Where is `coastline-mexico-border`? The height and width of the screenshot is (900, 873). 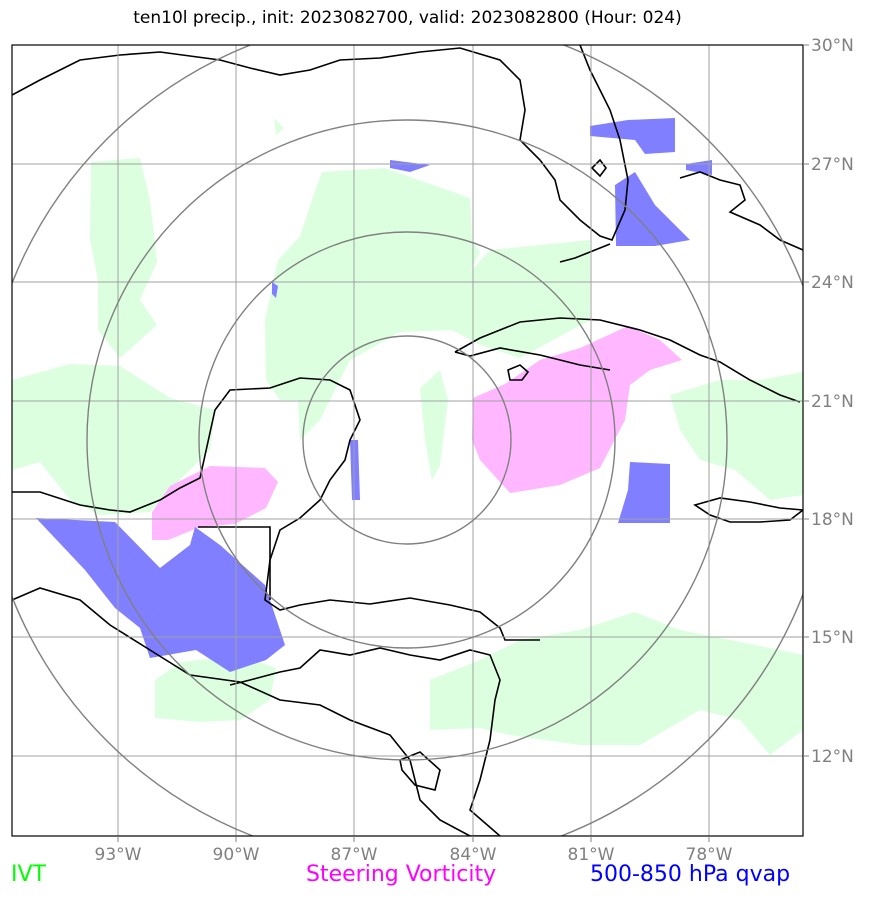
coastline-mexico-border is located at coordinates (234, 563).